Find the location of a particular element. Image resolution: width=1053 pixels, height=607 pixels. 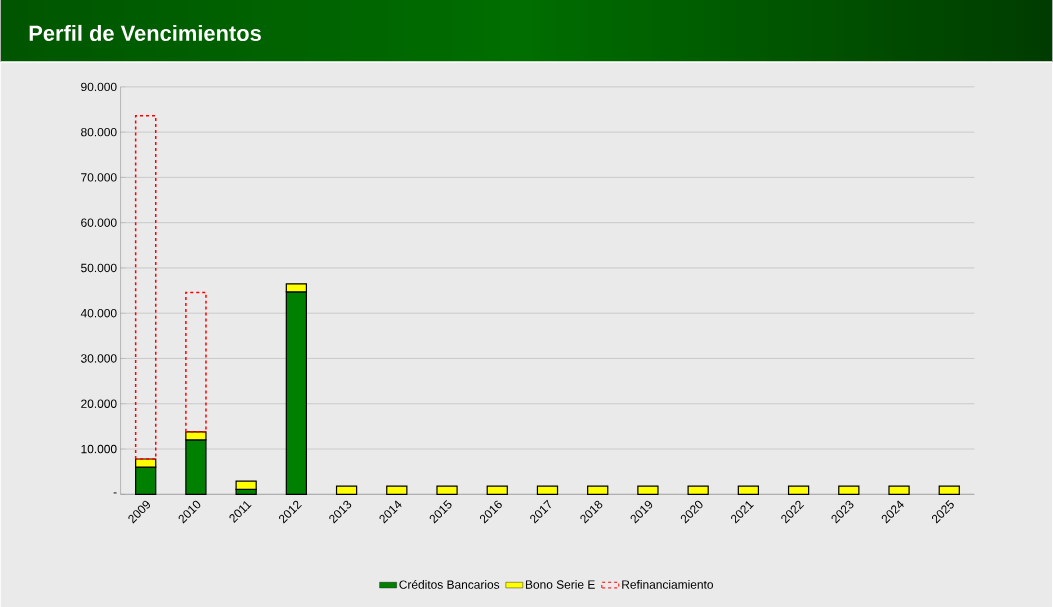

legend-label: Bono Serie E is located at coordinates (560, 584).